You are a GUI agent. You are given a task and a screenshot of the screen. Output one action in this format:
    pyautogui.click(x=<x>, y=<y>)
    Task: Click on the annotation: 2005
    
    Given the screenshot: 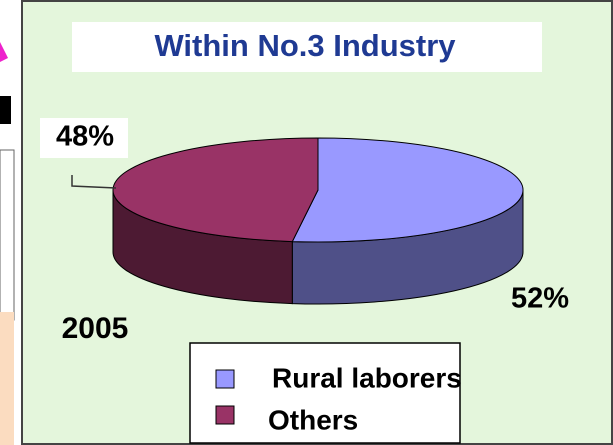 What is the action you would take?
    pyautogui.click(x=95, y=328)
    